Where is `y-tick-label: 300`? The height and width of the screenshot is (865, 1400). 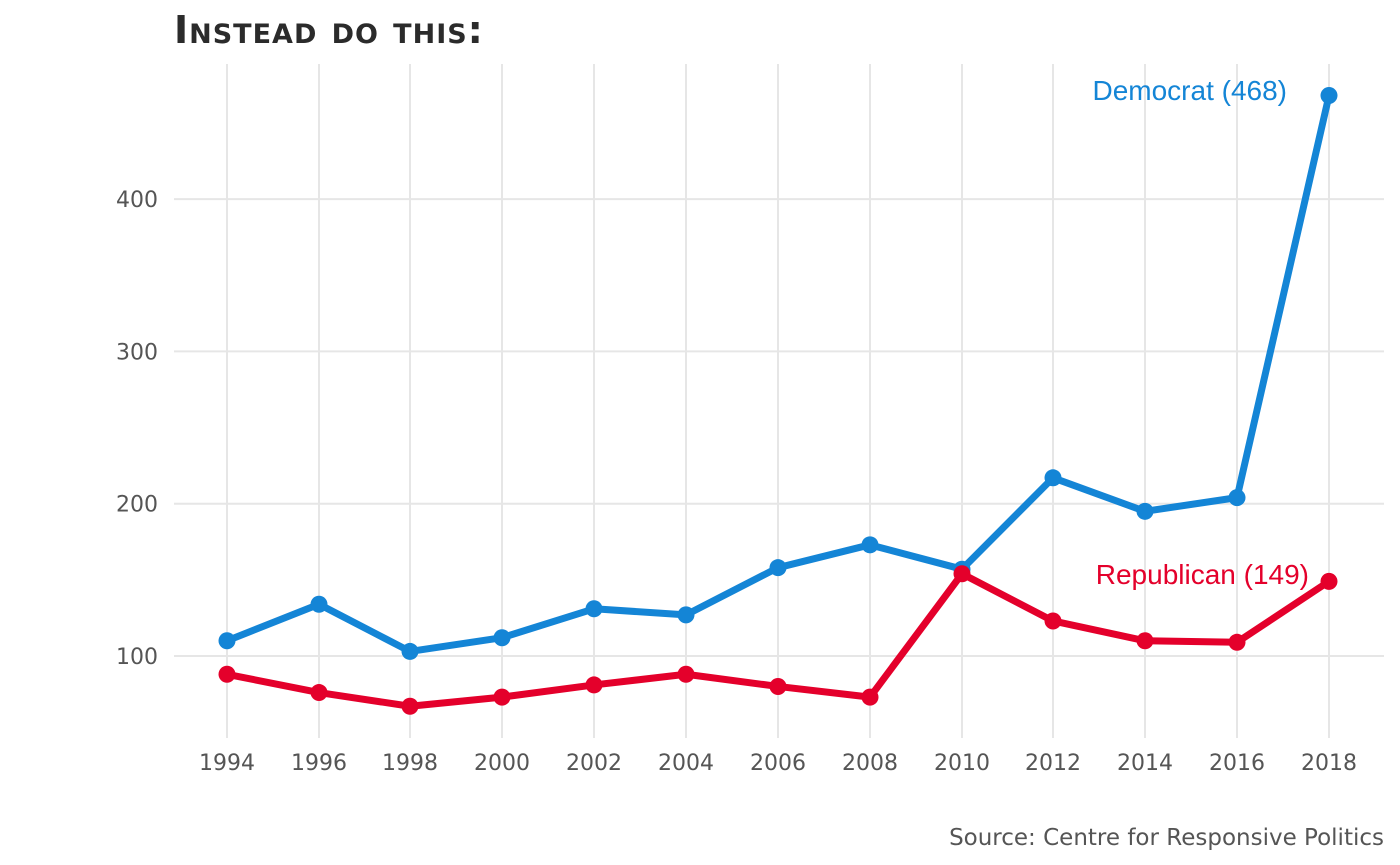 y-tick-label: 300 is located at coordinates (137, 352).